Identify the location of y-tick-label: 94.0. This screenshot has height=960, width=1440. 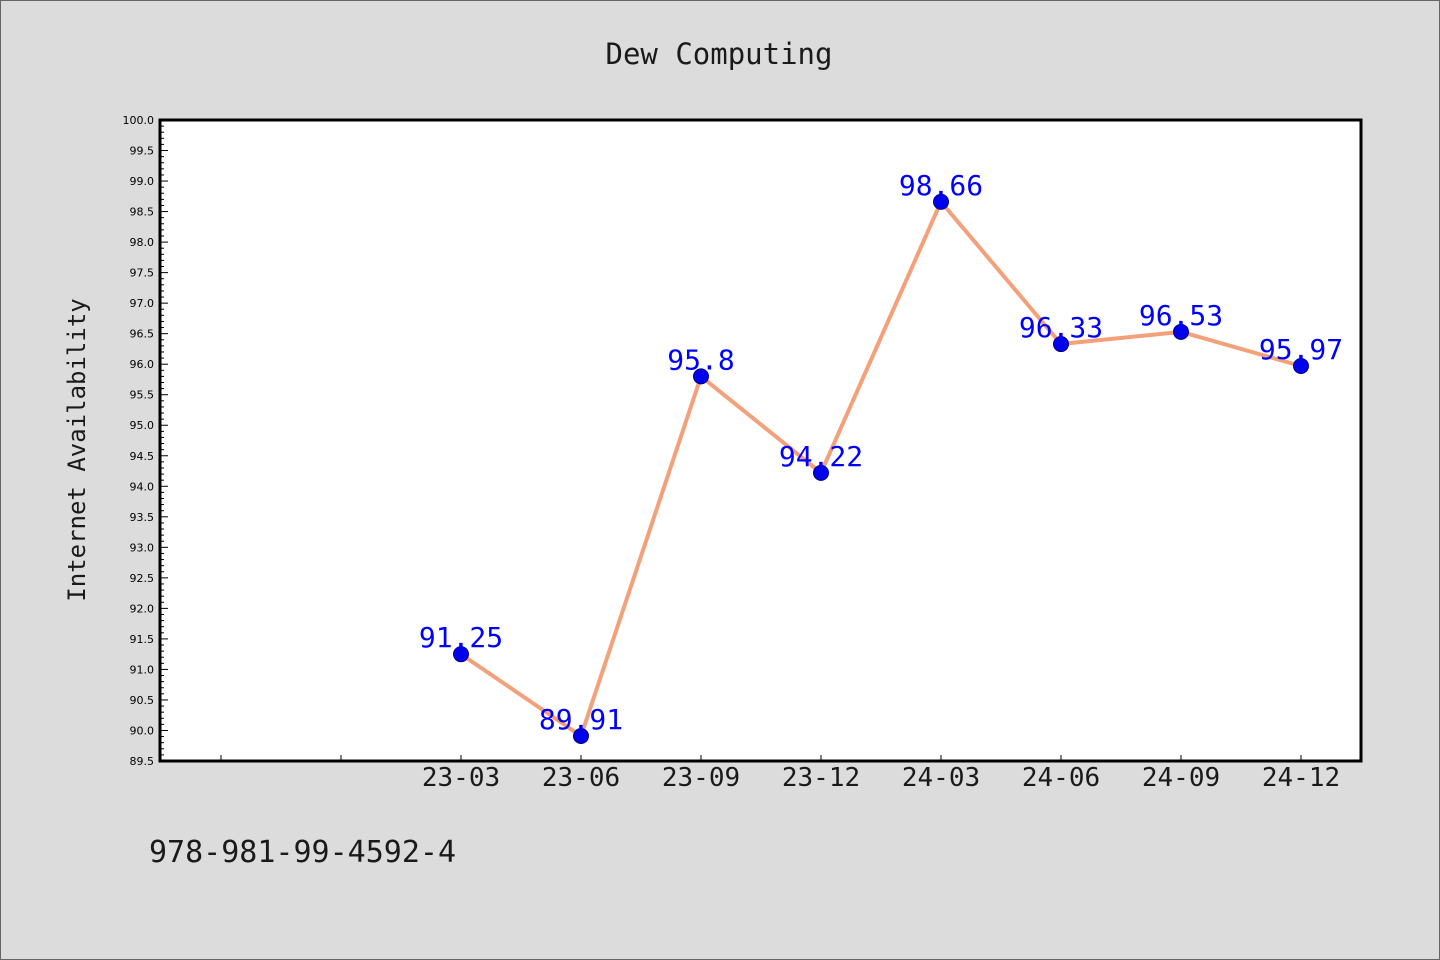
(142, 486).